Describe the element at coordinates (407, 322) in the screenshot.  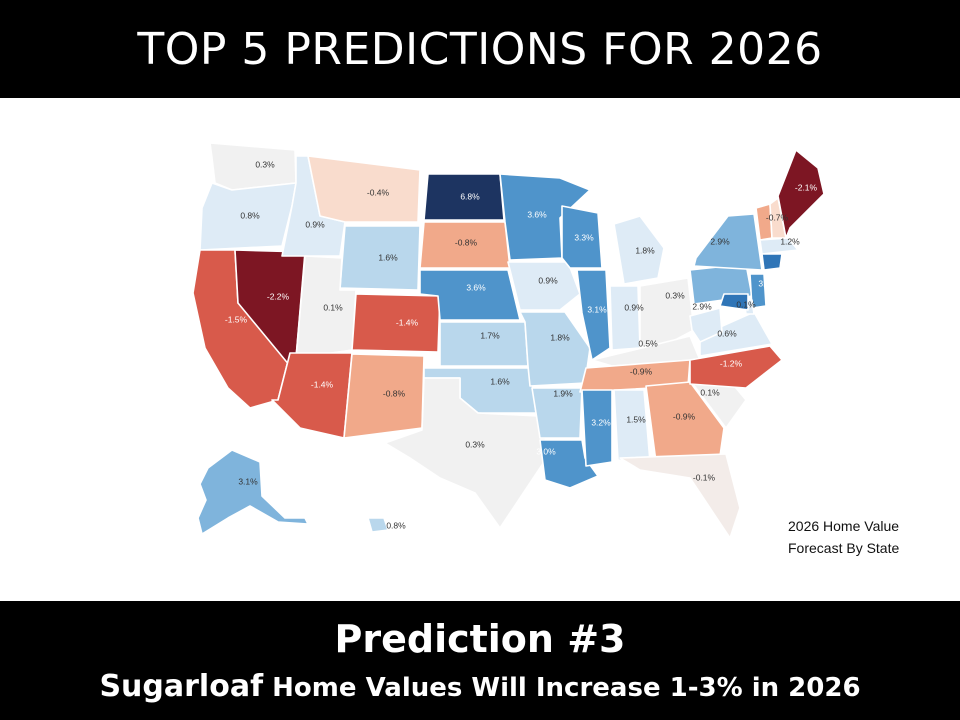
I see `state-value-co: -1.4%` at that location.